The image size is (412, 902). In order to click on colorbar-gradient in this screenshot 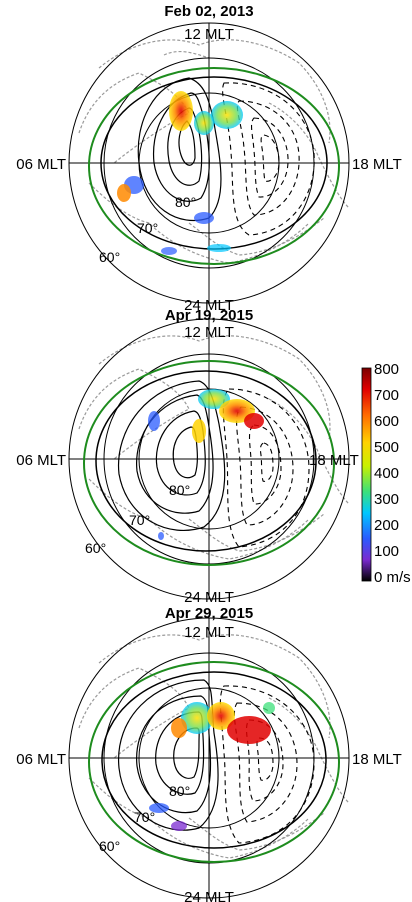, I will do `click(366, 474)`.